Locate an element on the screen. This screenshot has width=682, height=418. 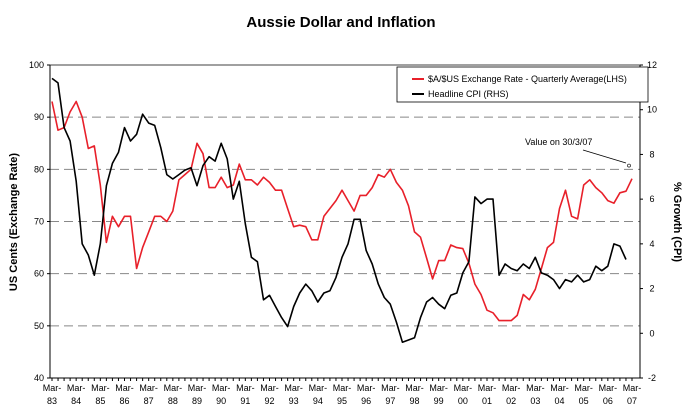
x-tick-label-year: 02 is located at coordinates (511, 401).